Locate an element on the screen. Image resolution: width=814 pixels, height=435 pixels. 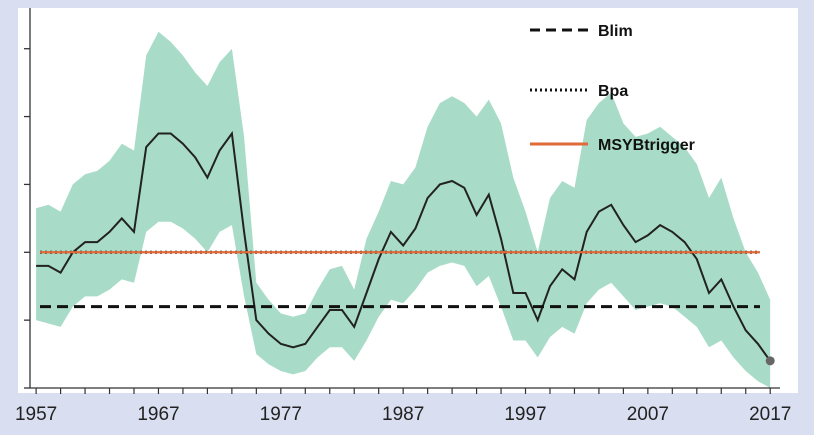
x-tick-label: 1977 is located at coordinates (281, 414).